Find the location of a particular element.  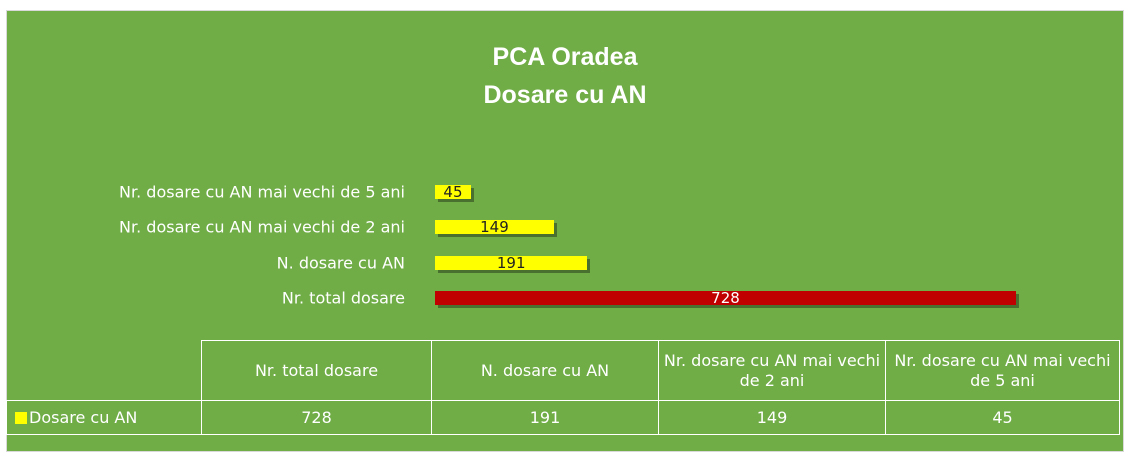

table-header: Nr. total dosare is located at coordinates (316, 370).